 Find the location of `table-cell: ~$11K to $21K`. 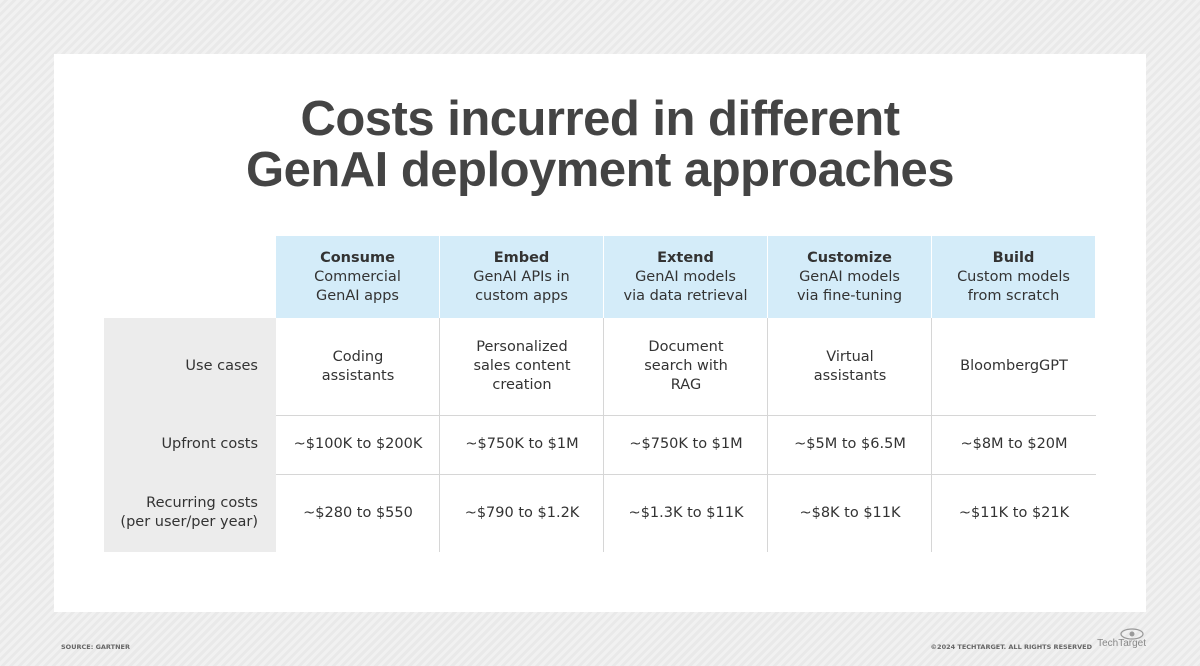

table-cell: ~$11K to $21K is located at coordinates (1014, 512).